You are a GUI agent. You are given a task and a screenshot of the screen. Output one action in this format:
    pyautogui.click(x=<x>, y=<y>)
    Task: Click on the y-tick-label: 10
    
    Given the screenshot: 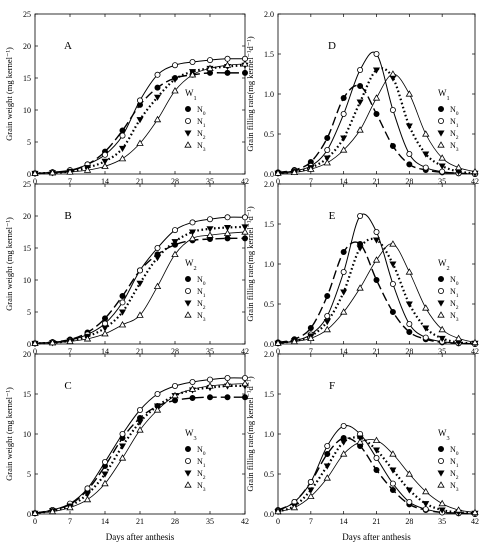 What is the action you would take?
    pyautogui.click(x=27, y=110)
    